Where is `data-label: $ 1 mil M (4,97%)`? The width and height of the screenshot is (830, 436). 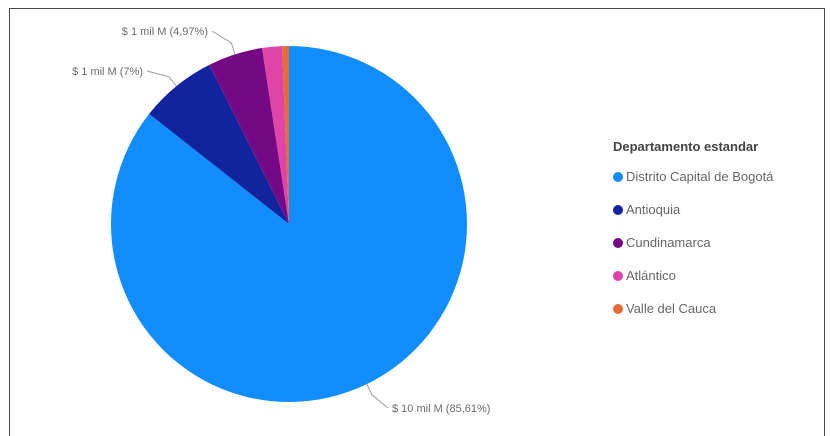
data-label: $ 1 mil M (4,97%) is located at coordinates (165, 32).